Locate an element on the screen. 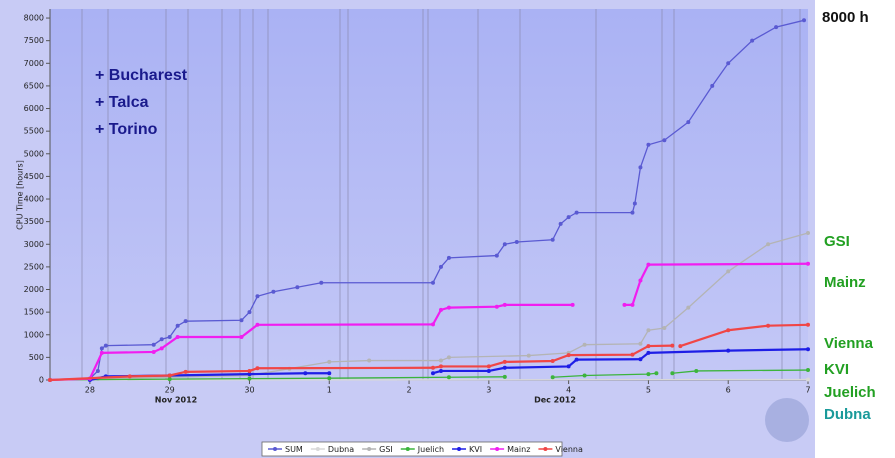 The height and width of the screenshot is (458, 895). y-tick-label: 5500 is located at coordinates (34, 131).